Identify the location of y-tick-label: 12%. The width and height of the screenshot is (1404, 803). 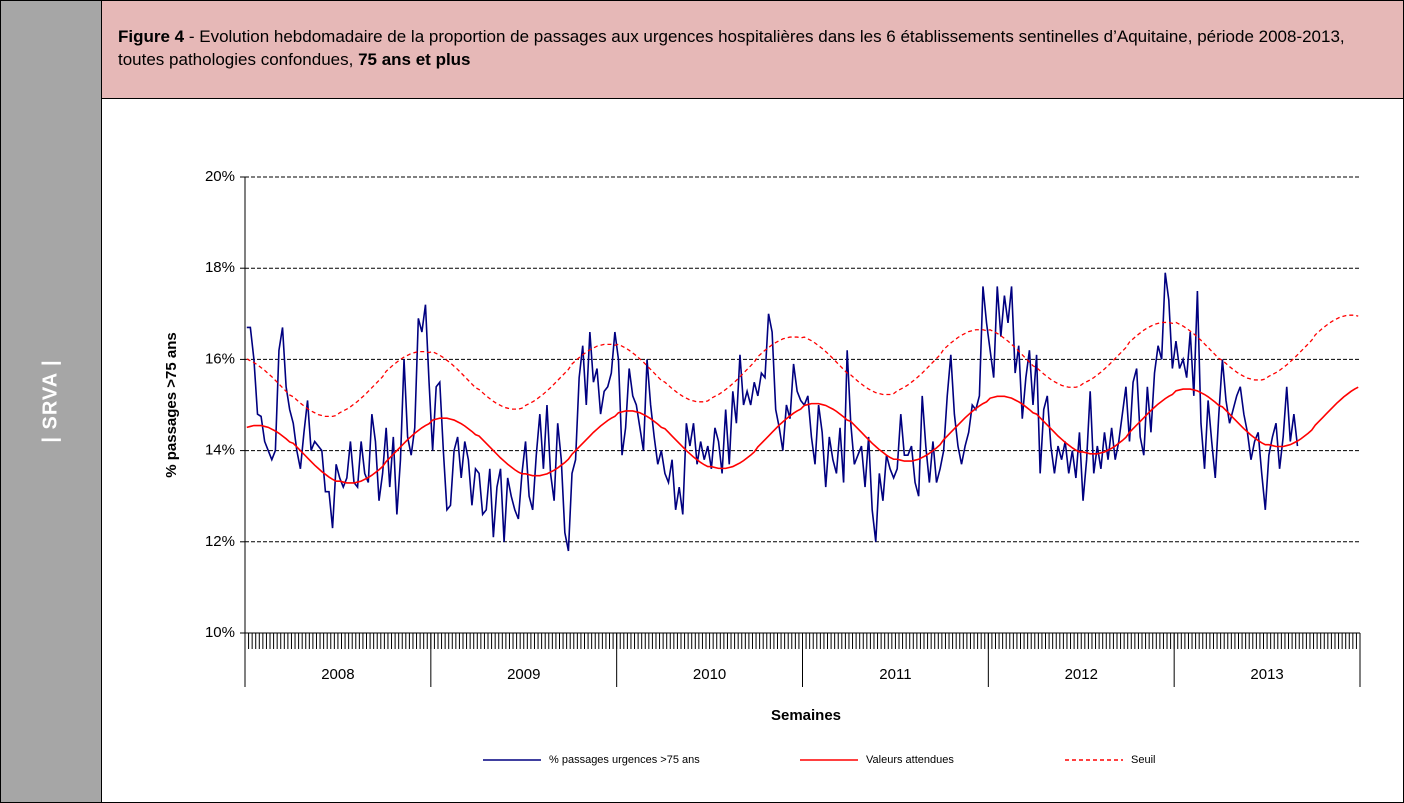
(220, 541).